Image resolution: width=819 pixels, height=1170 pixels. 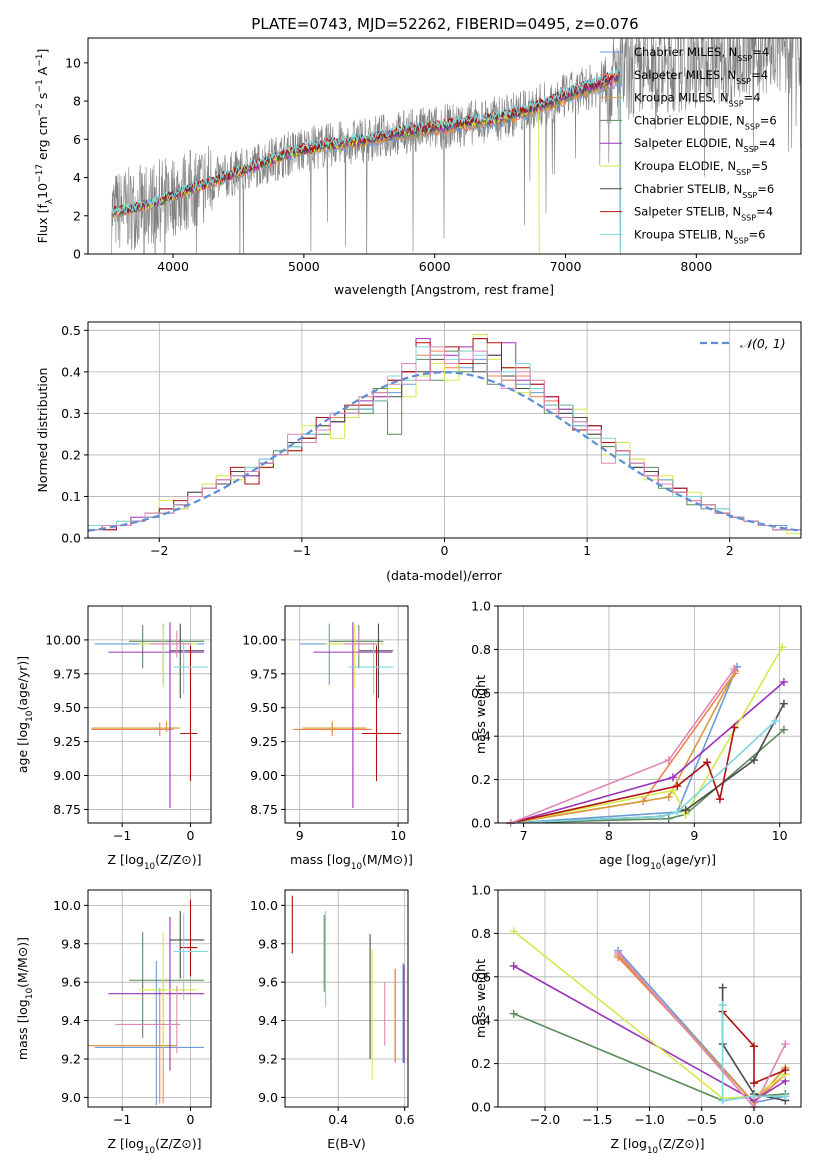 I want to click on x-axis-label: mass [log10(M/M⊙)], so click(x=351, y=862).